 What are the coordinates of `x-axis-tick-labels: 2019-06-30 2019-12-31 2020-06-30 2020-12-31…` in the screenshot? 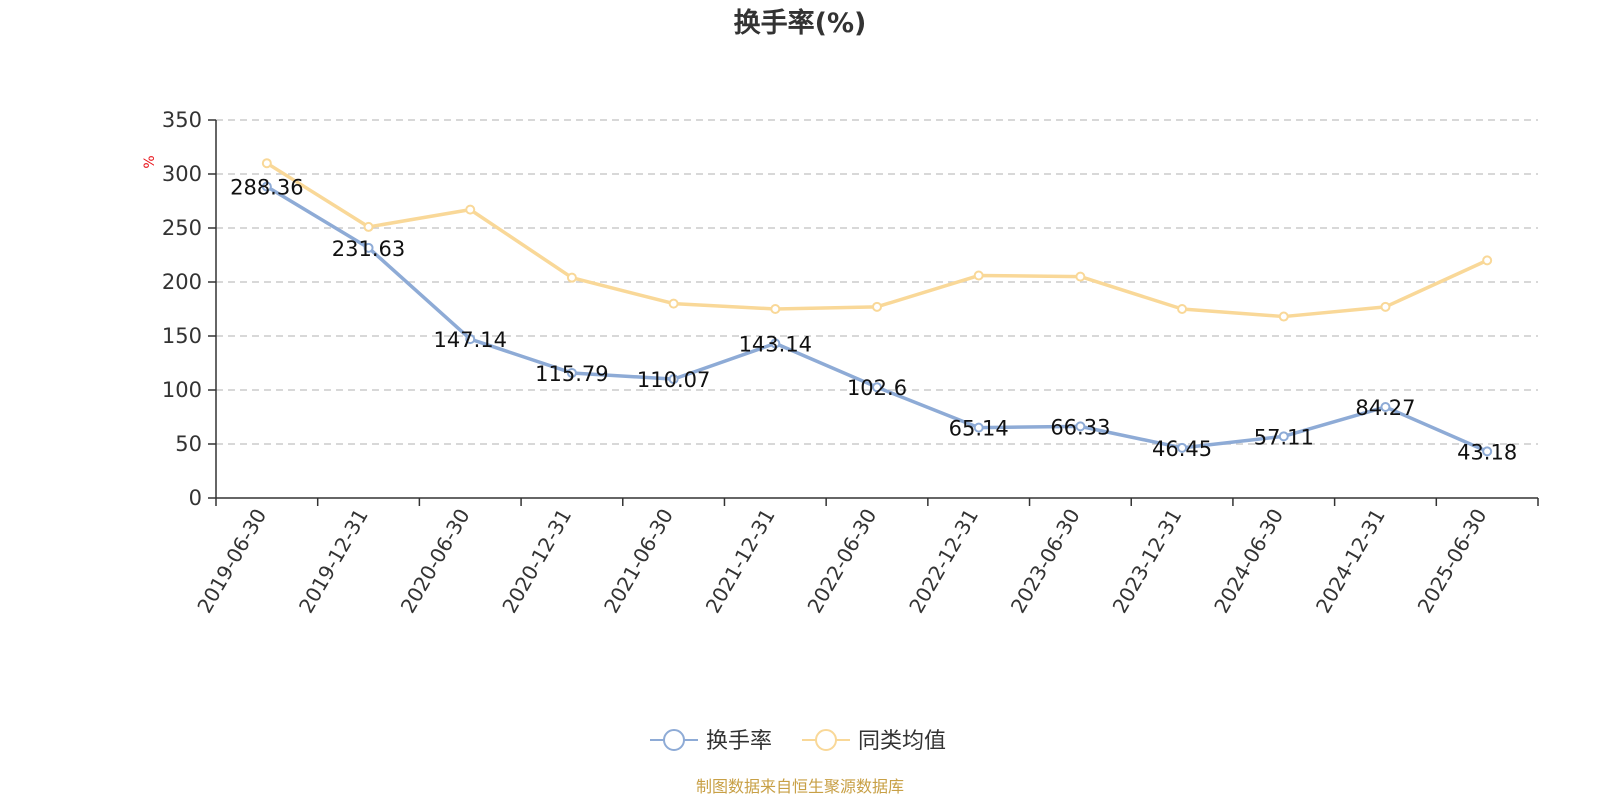 It's located at (841, 561).